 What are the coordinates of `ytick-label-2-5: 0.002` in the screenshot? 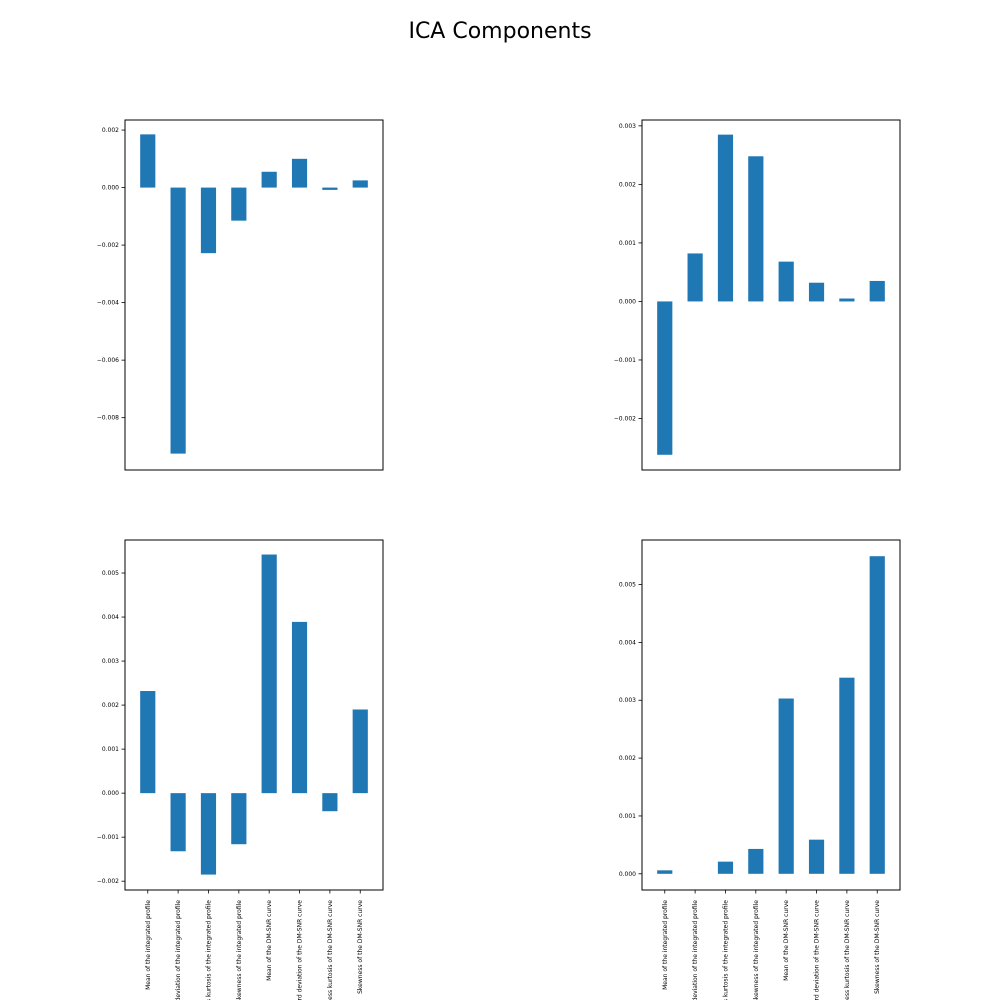 It's located at (627, 184).